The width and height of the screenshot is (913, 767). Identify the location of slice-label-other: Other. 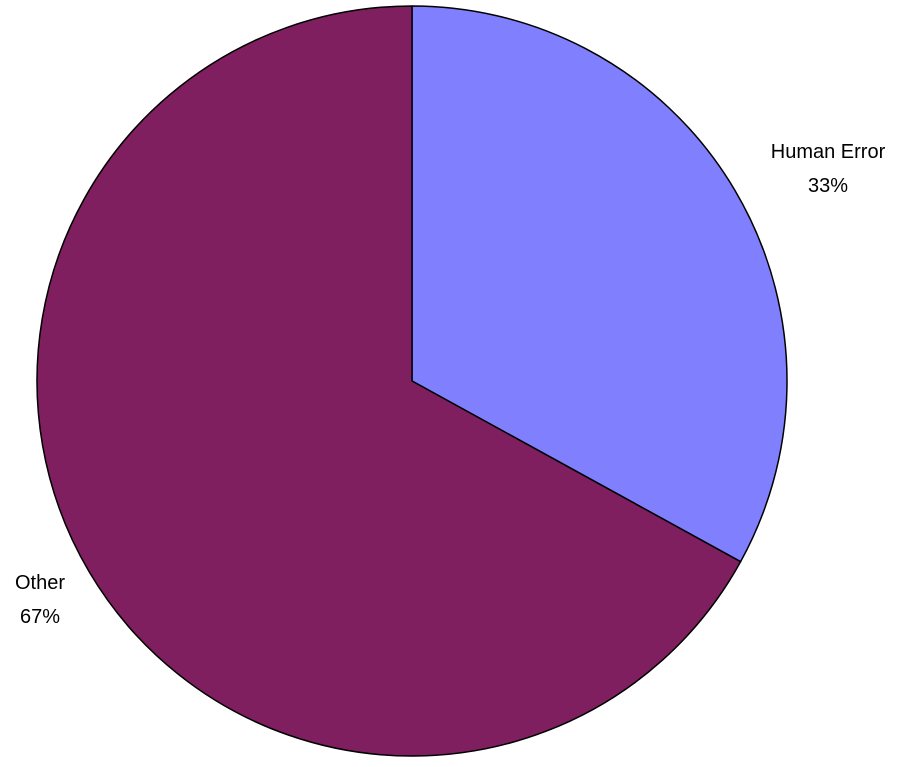
(40, 583).